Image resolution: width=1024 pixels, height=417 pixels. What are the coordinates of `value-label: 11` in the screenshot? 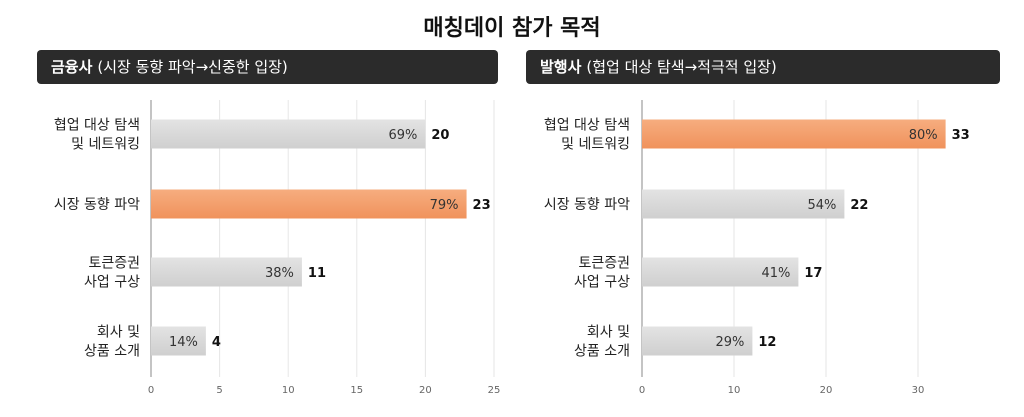 It's located at (317, 273).